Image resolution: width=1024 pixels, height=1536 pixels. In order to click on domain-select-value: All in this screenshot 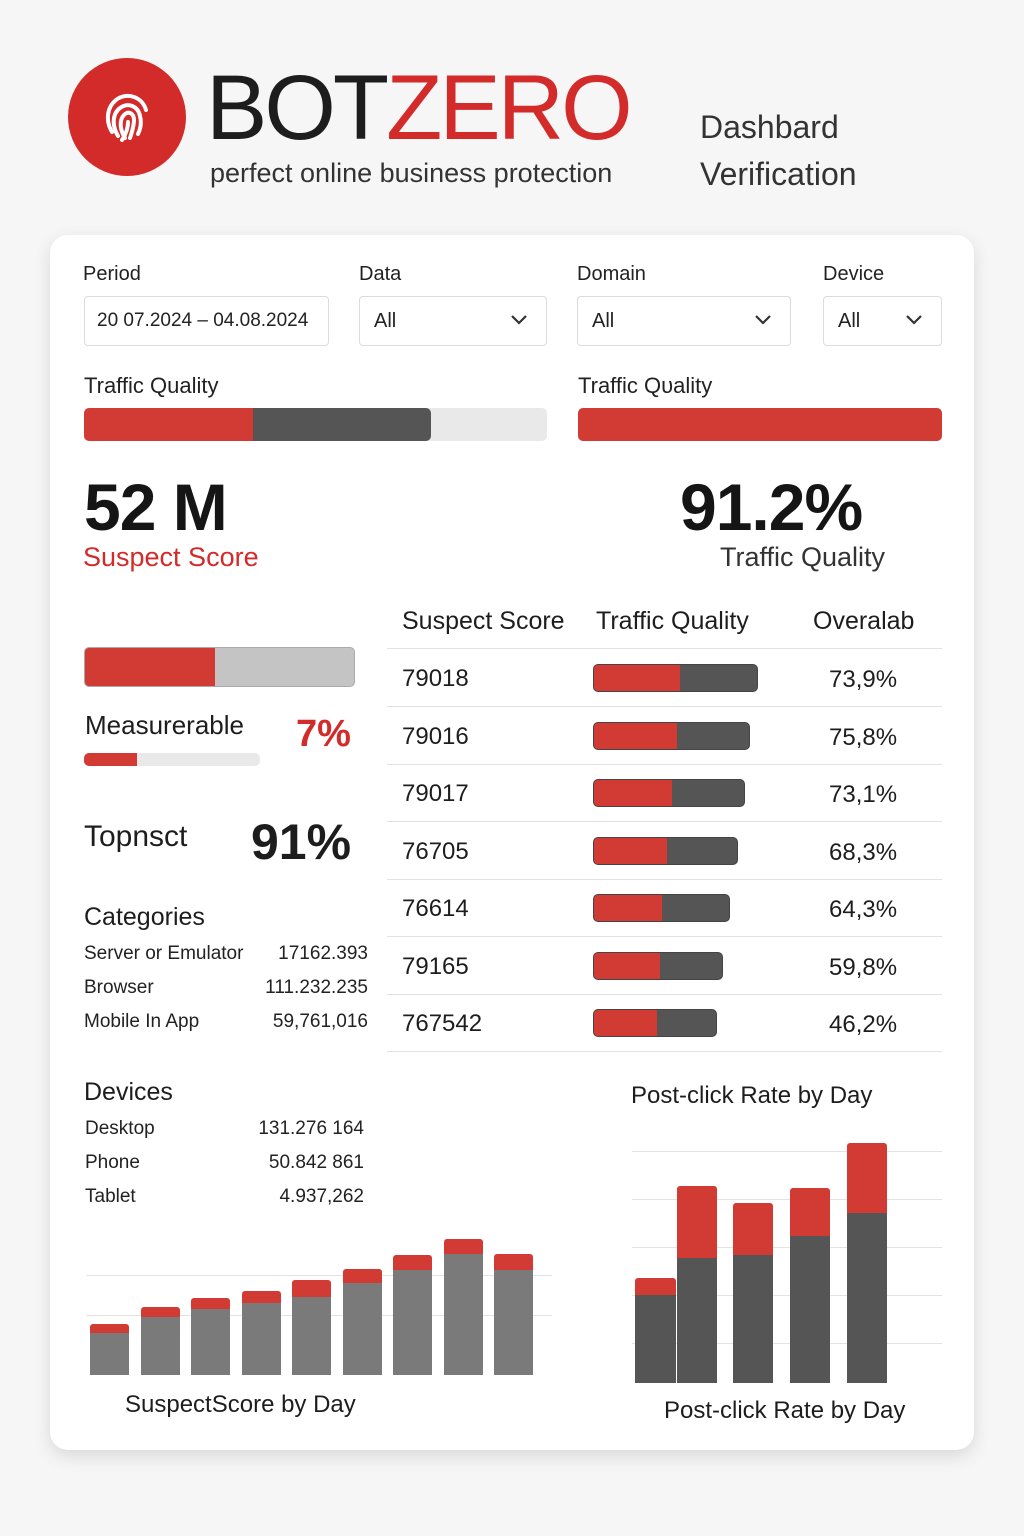, I will do `click(603, 320)`.